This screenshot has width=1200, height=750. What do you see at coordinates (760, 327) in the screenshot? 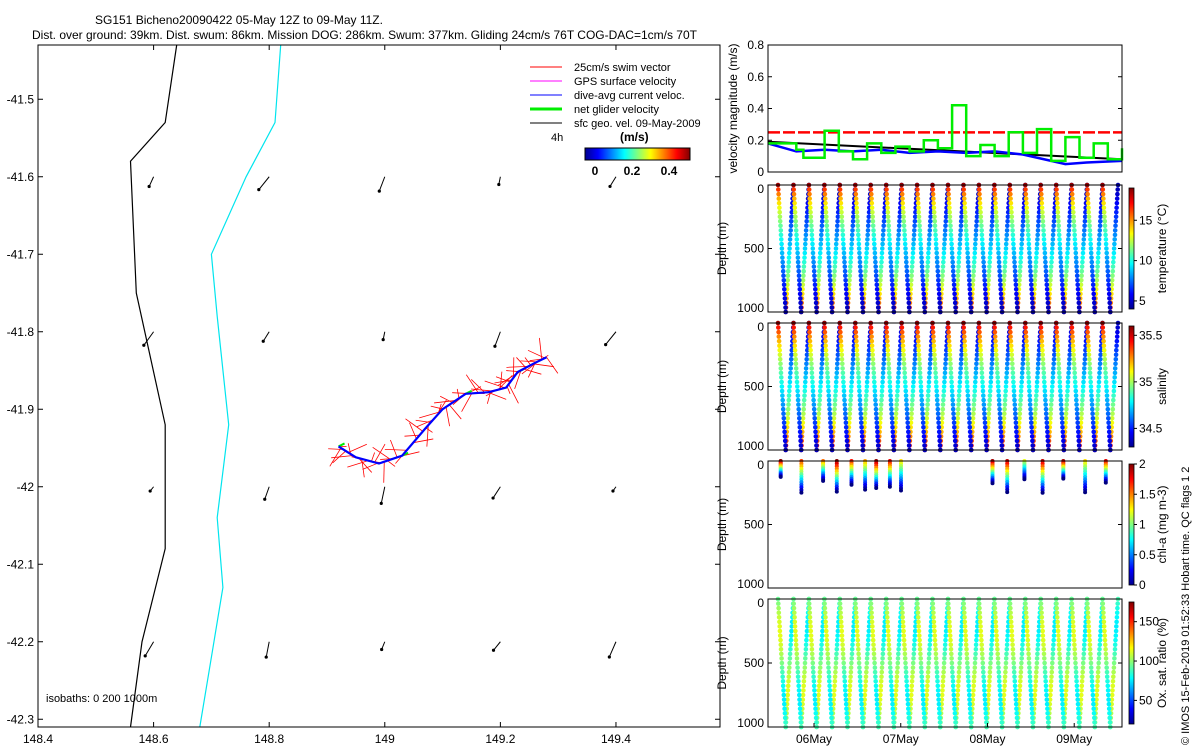
I see `section-y-tick-label: 0` at bounding box center [760, 327].